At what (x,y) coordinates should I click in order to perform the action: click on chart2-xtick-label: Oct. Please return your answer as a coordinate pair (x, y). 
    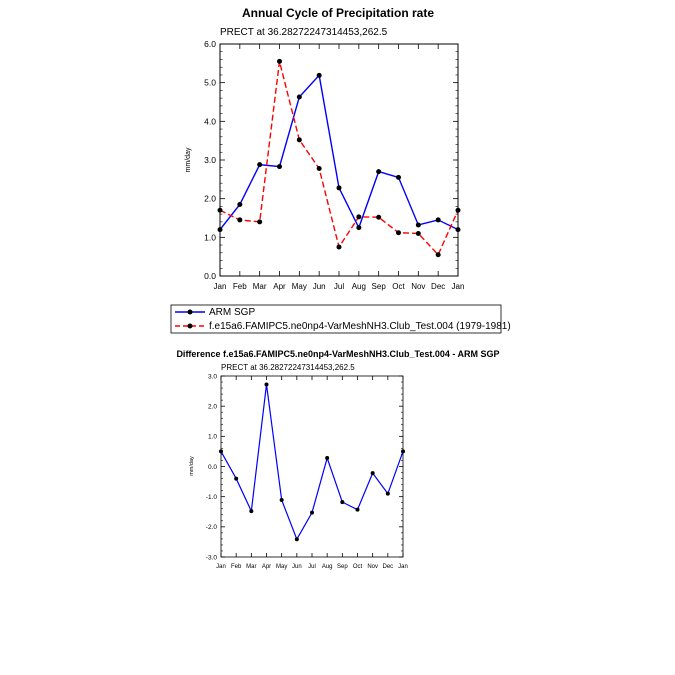
    Looking at the image, I should click on (358, 567).